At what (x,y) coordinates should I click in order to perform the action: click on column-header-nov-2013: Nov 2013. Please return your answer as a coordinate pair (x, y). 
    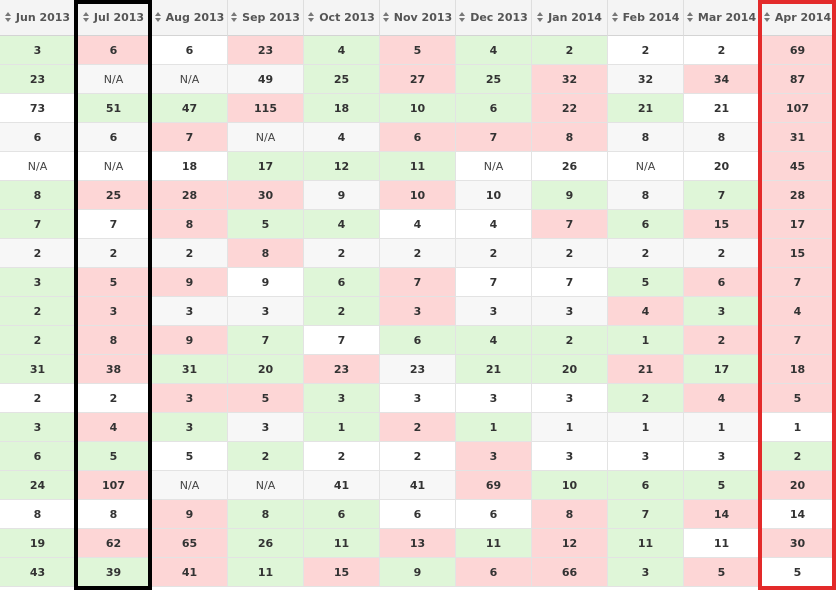
    Looking at the image, I should click on (418, 18).